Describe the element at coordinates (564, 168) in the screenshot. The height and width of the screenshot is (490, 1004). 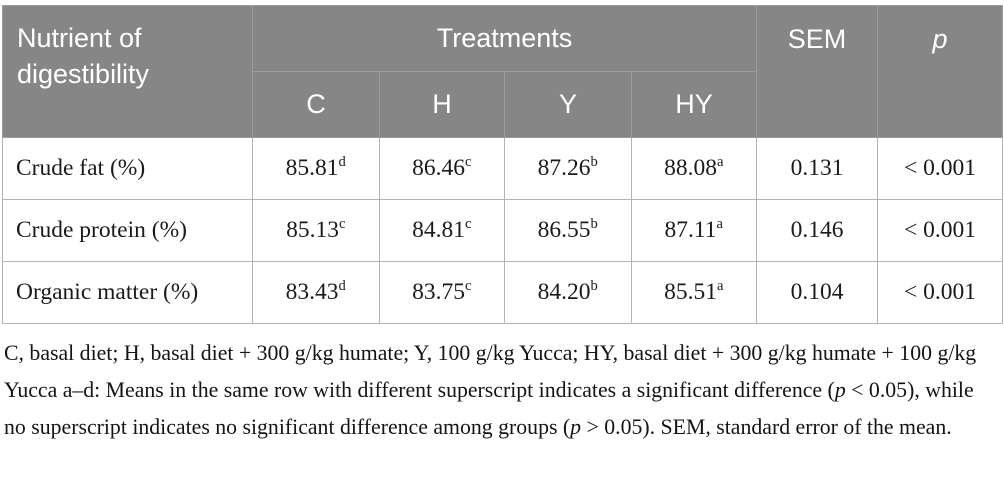
I see `mean-value: 87.26` at that location.